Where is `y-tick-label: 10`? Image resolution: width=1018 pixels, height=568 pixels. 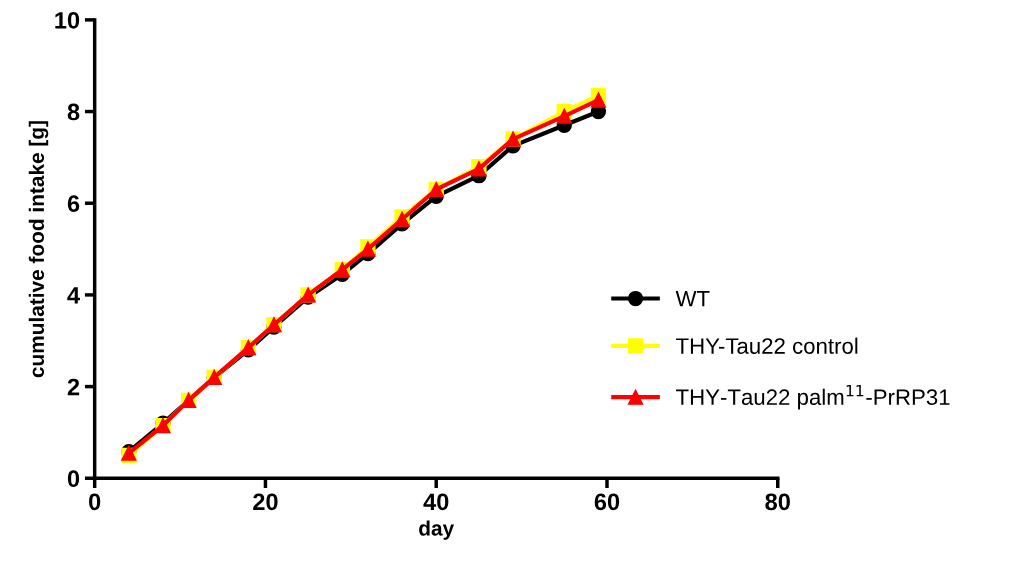
y-tick-label: 10 is located at coordinates (67, 20).